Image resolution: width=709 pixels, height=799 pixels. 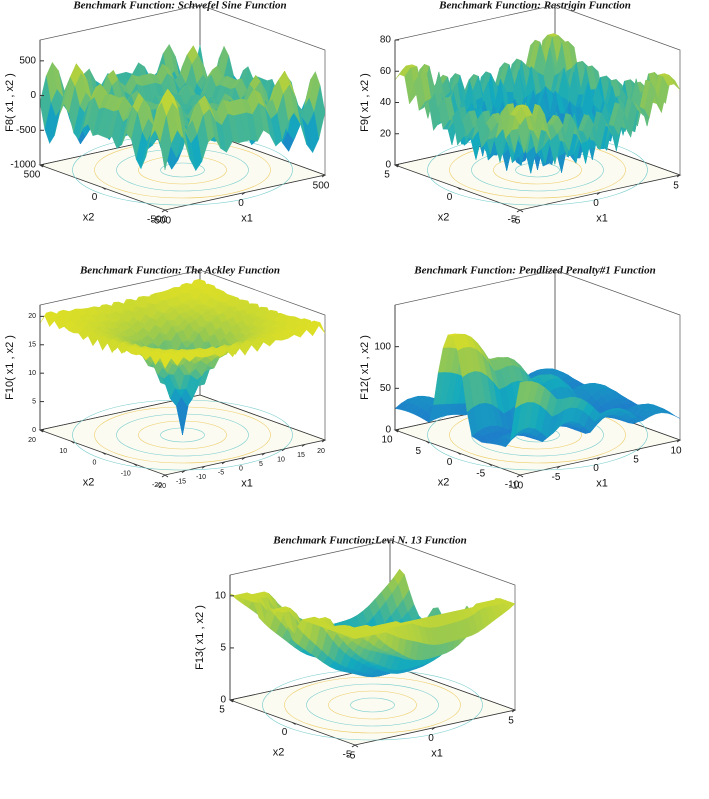 I want to click on x-tick-label: 500, so click(x=321, y=186).